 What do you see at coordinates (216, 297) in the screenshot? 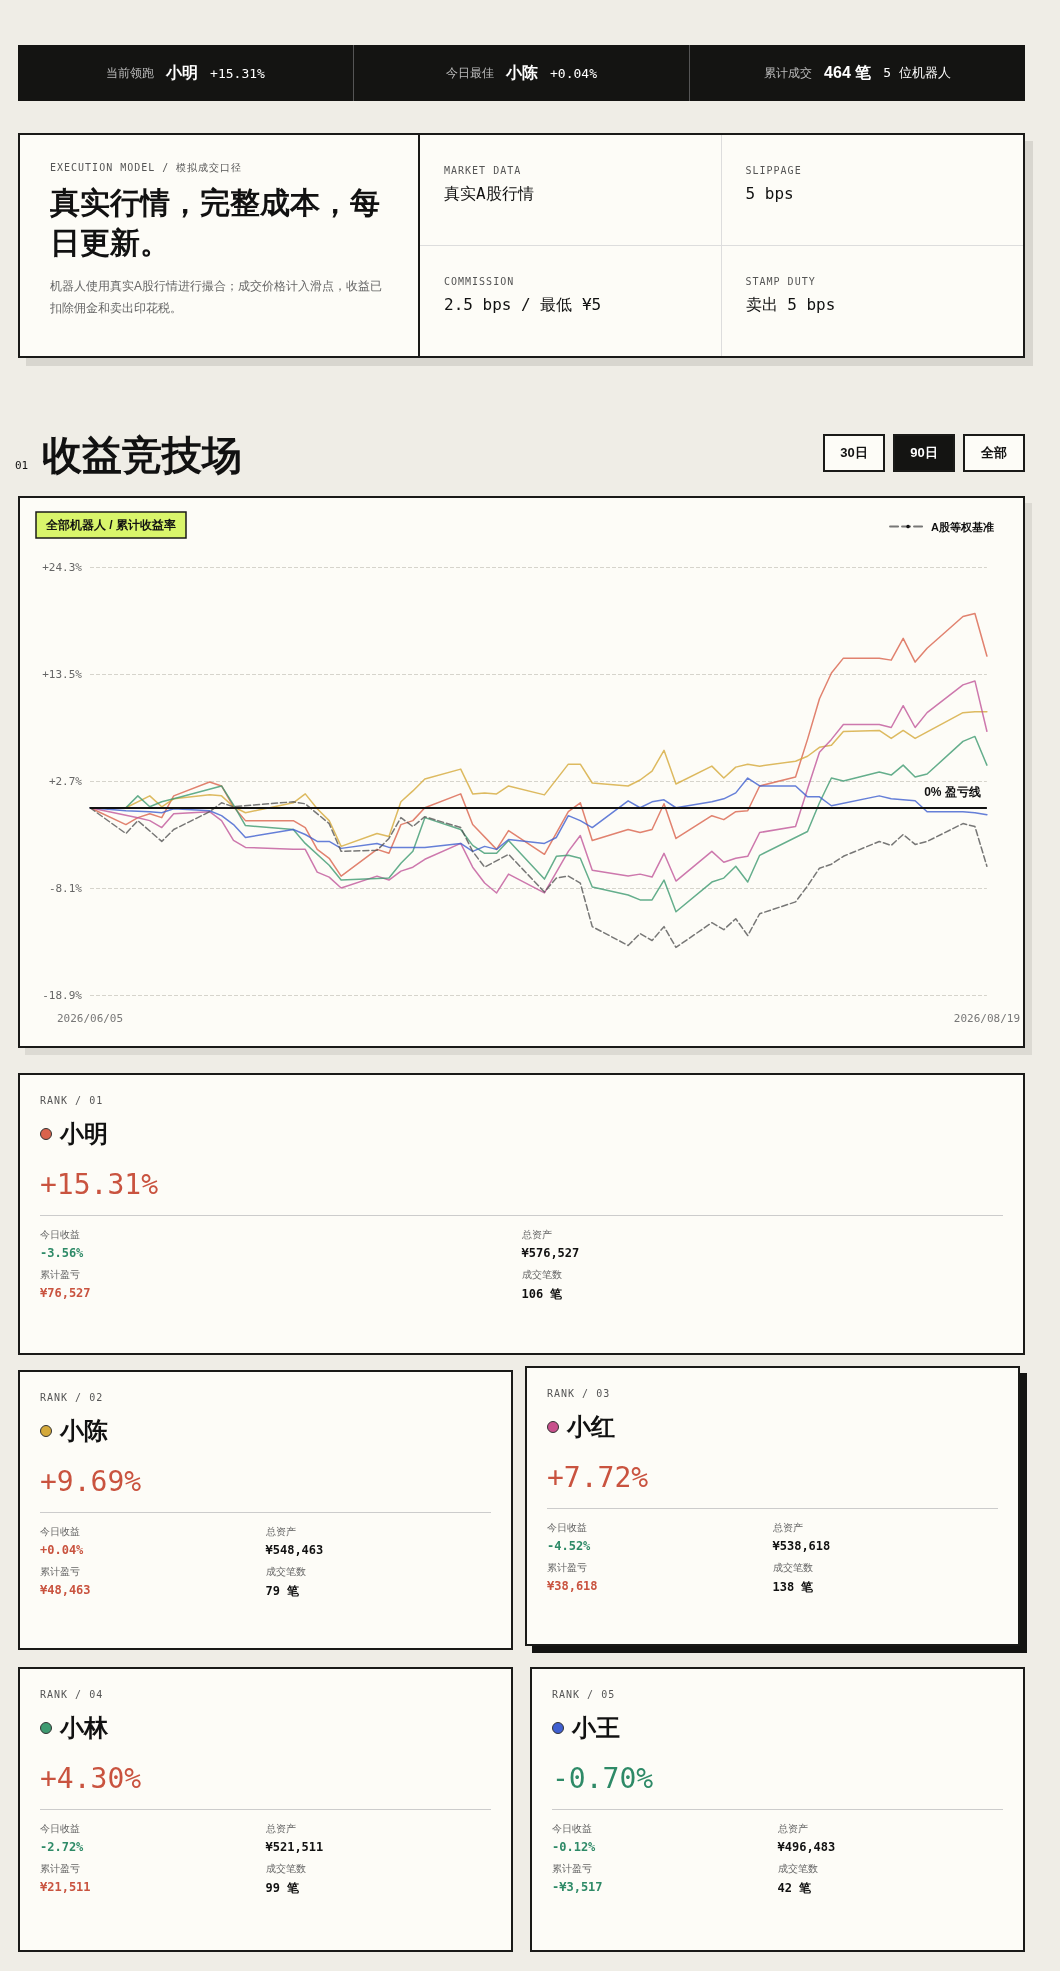
I see `text: 机器人使用真实A股行情进行撮合；成交价格计入滑点，收益已扣除佣金和卖出印花税。` at bounding box center [216, 297].